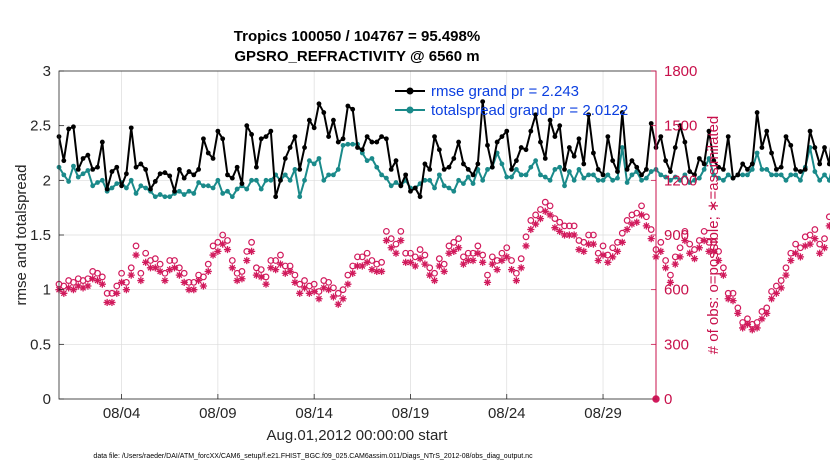 The width and height of the screenshot is (830, 470). Describe the element at coordinates (680, 126) in the screenshot. I see `right-y-tick-label: 1500` at that location.